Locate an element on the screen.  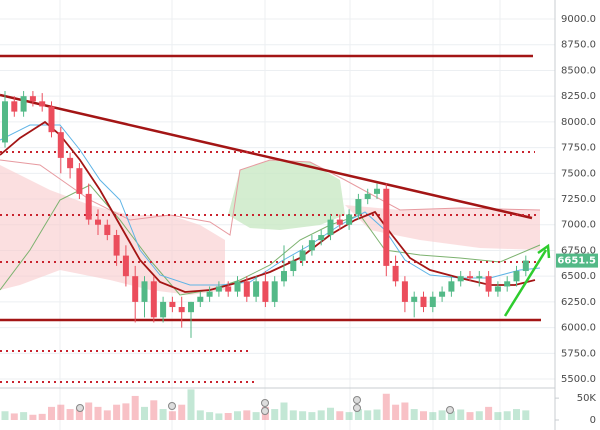
last-price-tag is located at coordinates (577, 260).